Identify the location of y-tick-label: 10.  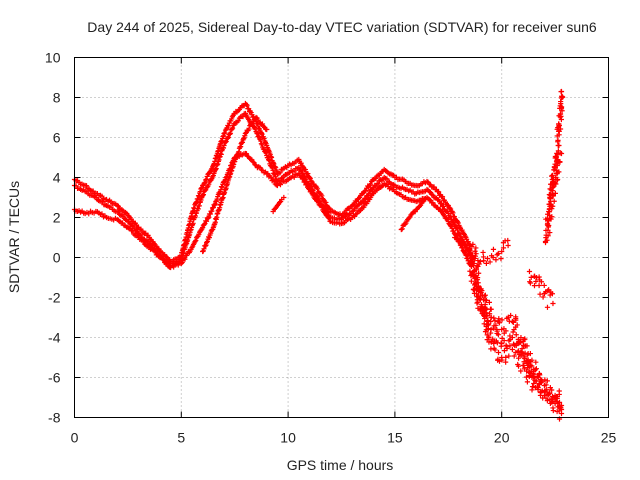
(53, 58).